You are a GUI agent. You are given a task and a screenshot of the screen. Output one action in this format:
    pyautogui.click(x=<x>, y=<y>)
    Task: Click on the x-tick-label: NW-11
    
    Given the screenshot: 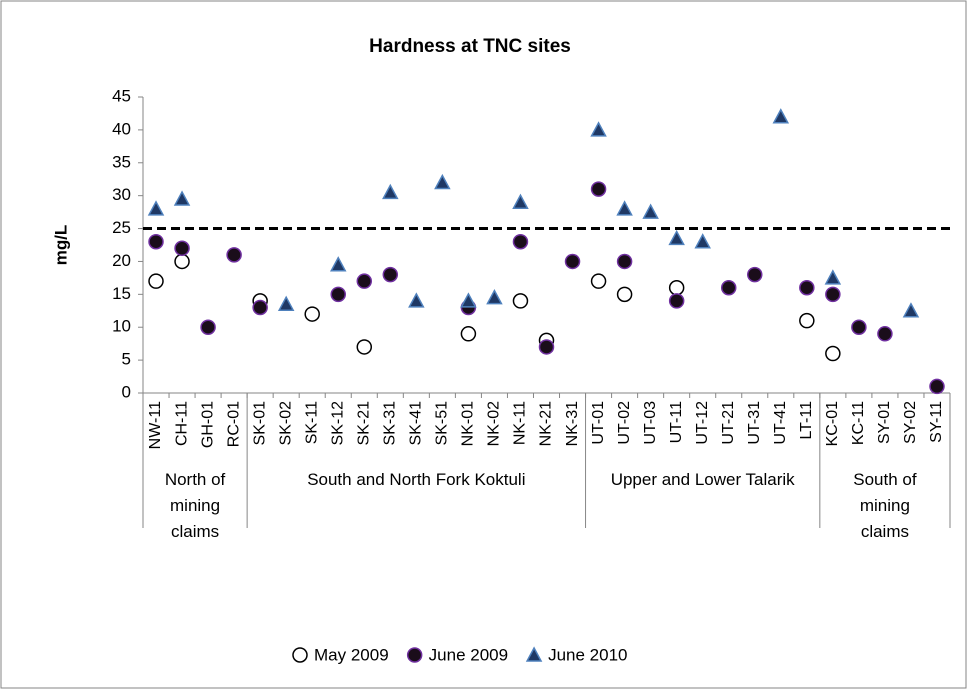 What is the action you would take?
    pyautogui.click(x=155, y=425)
    